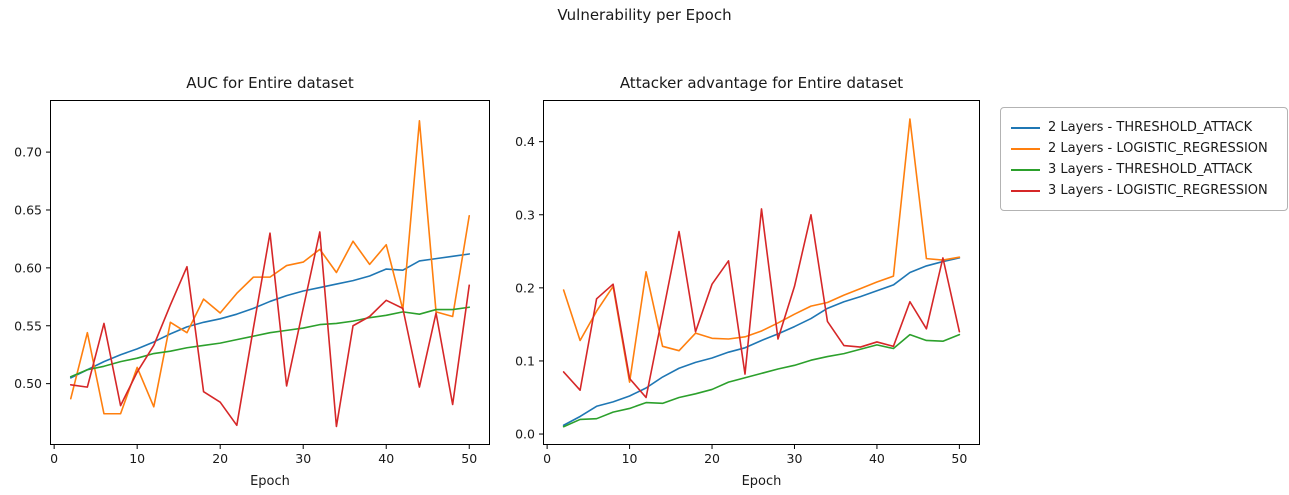  What do you see at coordinates (525, 360) in the screenshot?
I see `svg-text: 0.1` at bounding box center [525, 360].